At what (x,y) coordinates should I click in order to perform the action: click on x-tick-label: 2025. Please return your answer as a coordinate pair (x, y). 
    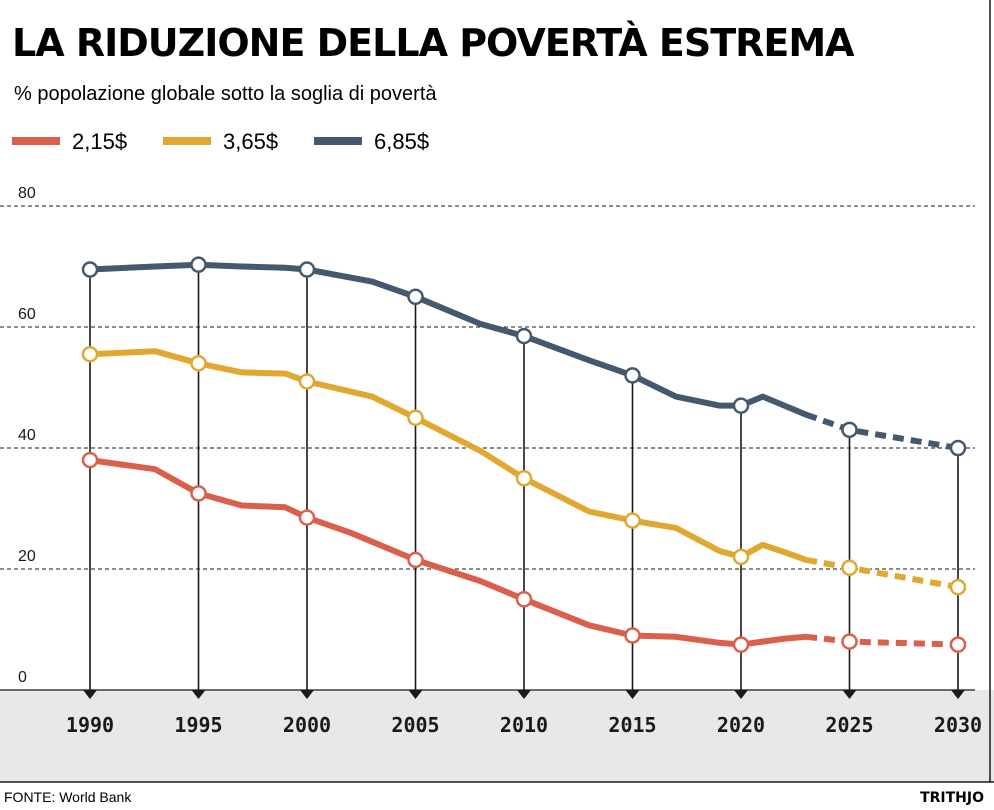
    Looking at the image, I should click on (849, 725).